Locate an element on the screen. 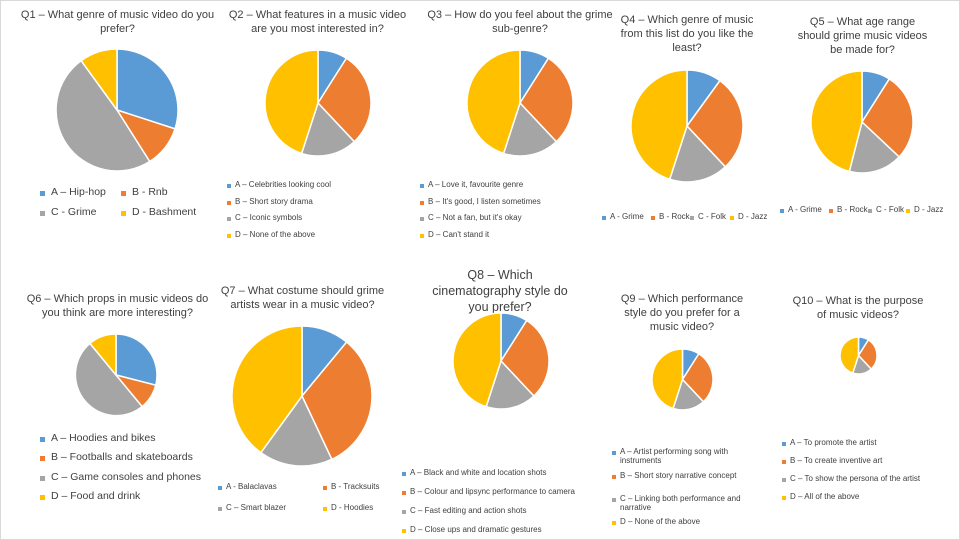 Image resolution: width=960 pixels, height=540 pixels. legend-item: A – Black and white and location shots is located at coordinates (474, 472).